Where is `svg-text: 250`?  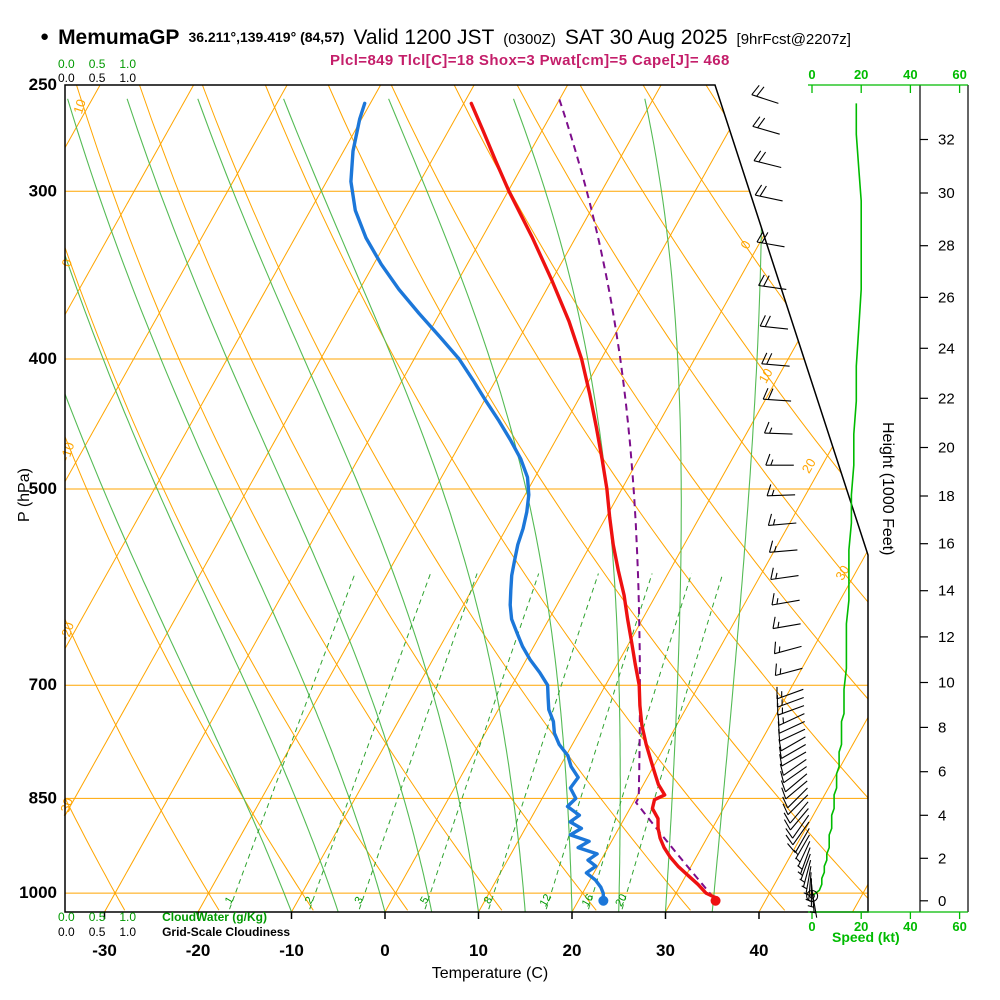 svg-text: 250 is located at coordinates (43, 84).